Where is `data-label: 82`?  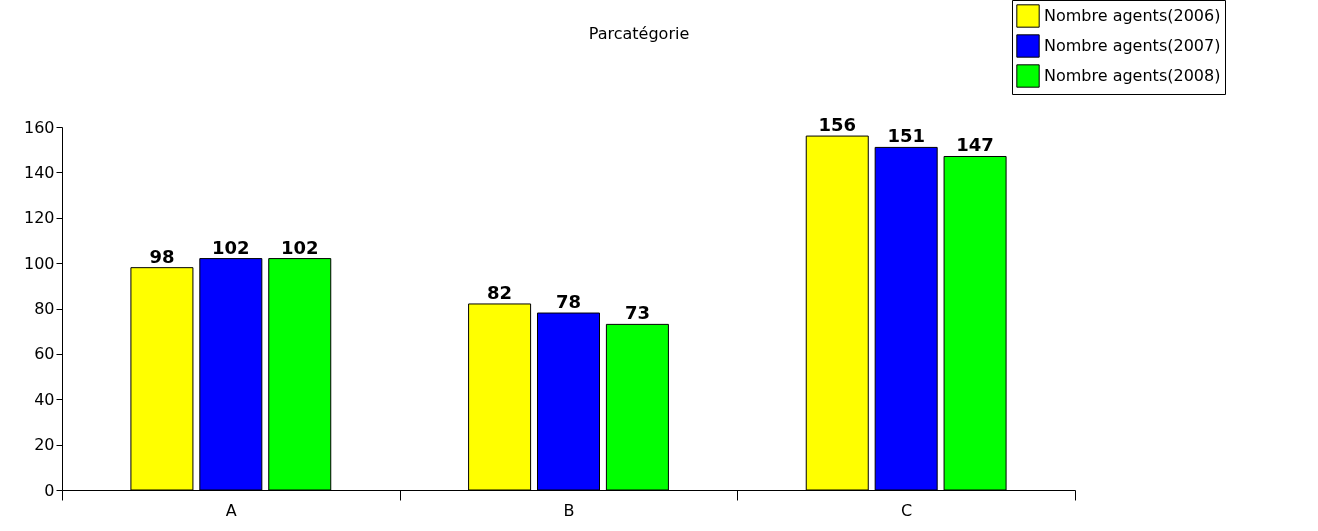
data-label: 82 is located at coordinates (500, 292).